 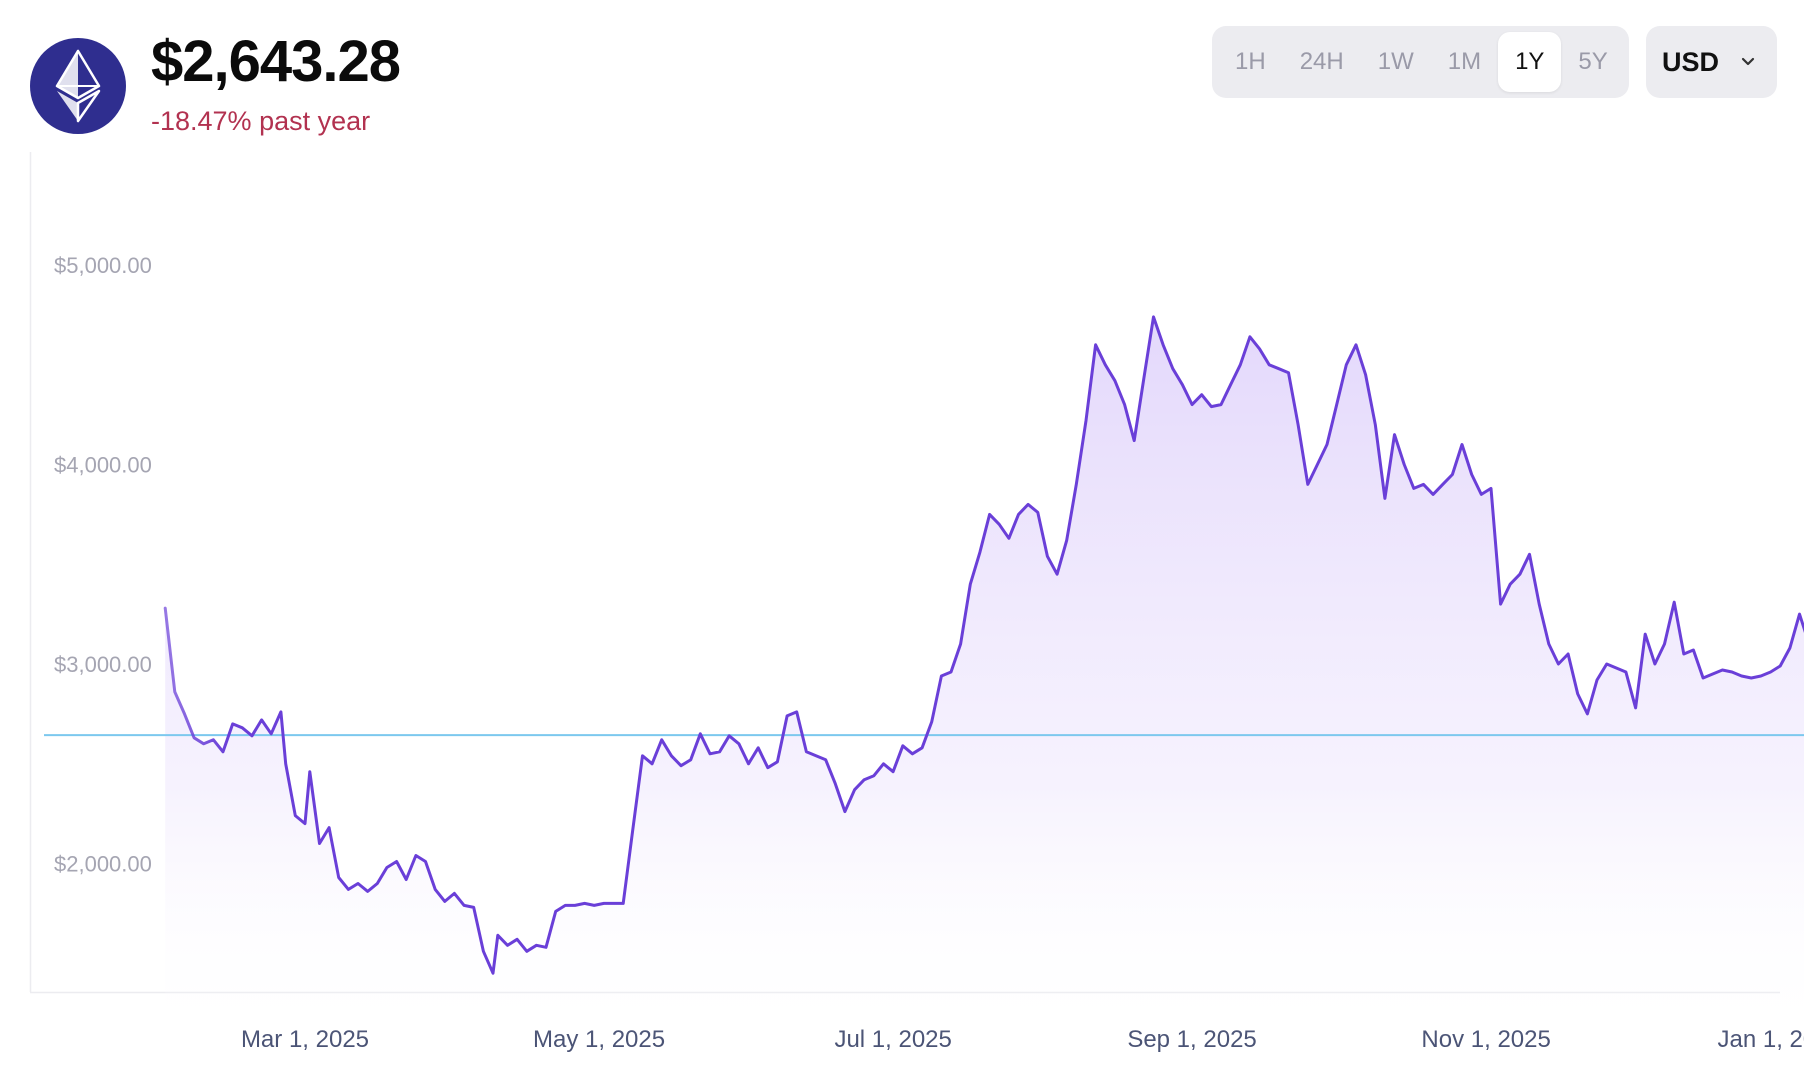 I want to click on ethereum-logo, so click(x=78, y=86).